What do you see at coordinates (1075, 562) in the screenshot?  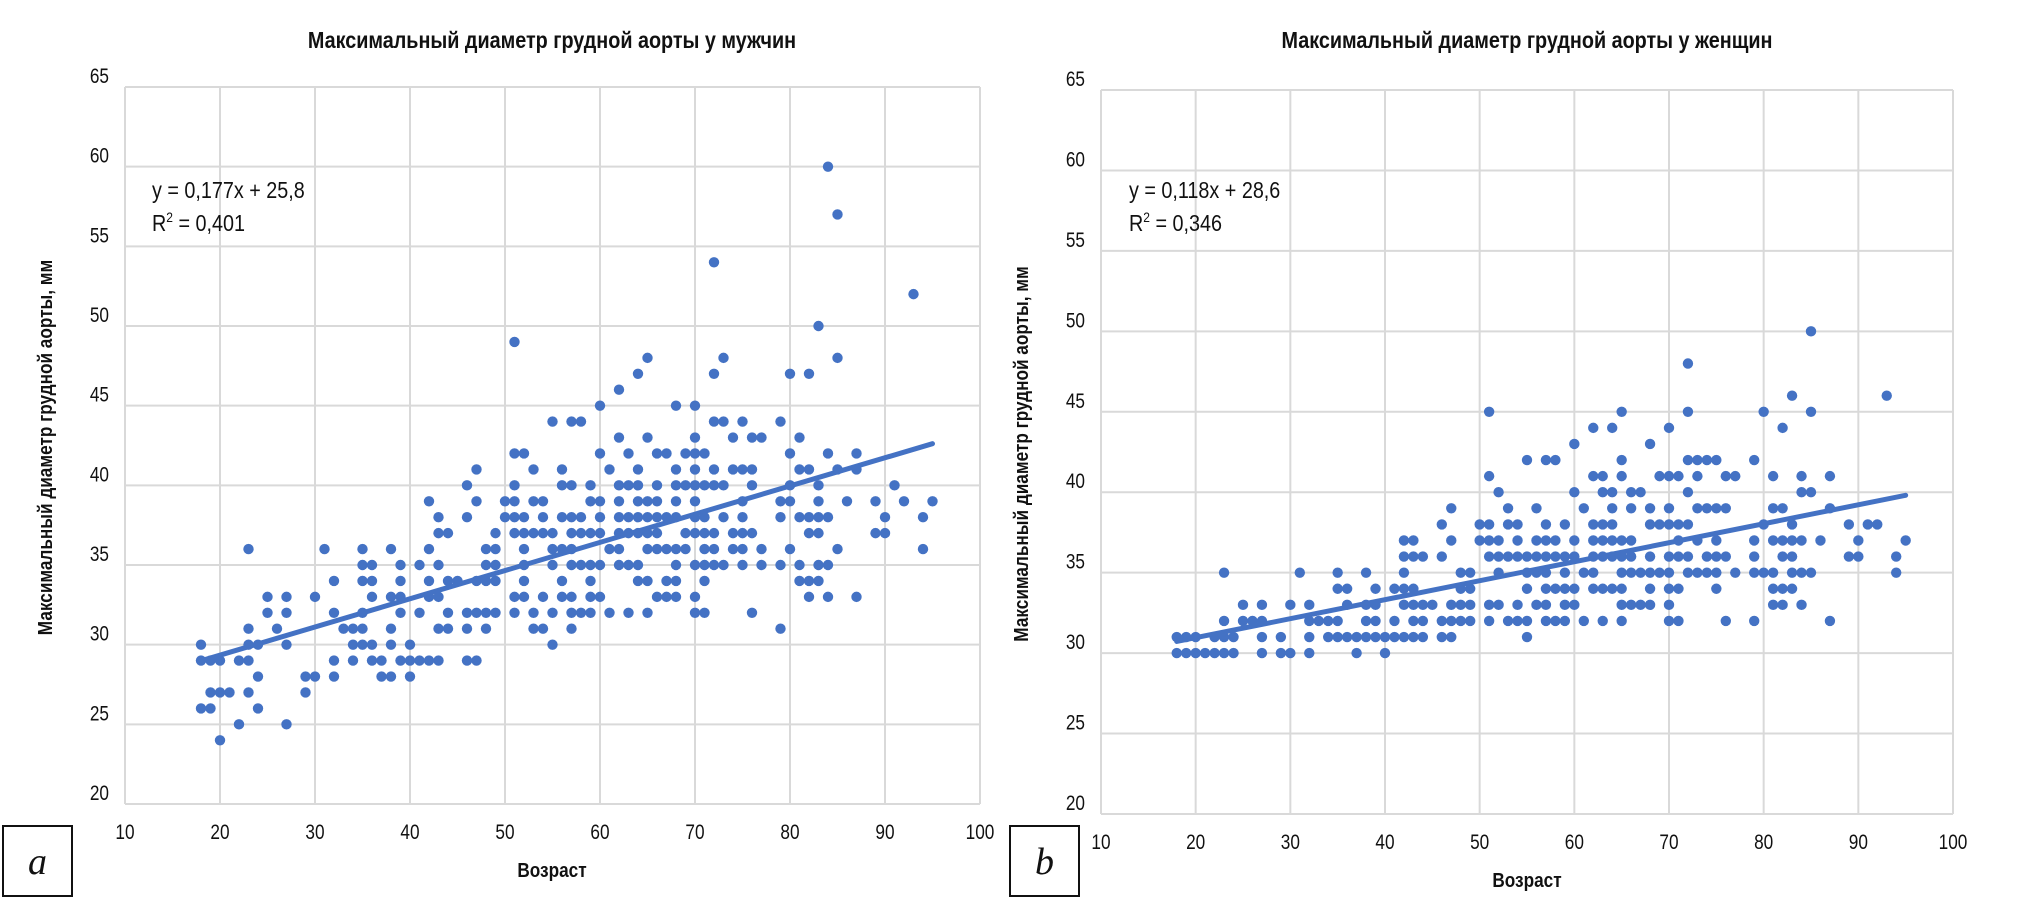 I see `y-tick-label: 35` at bounding box center [1075, 562].